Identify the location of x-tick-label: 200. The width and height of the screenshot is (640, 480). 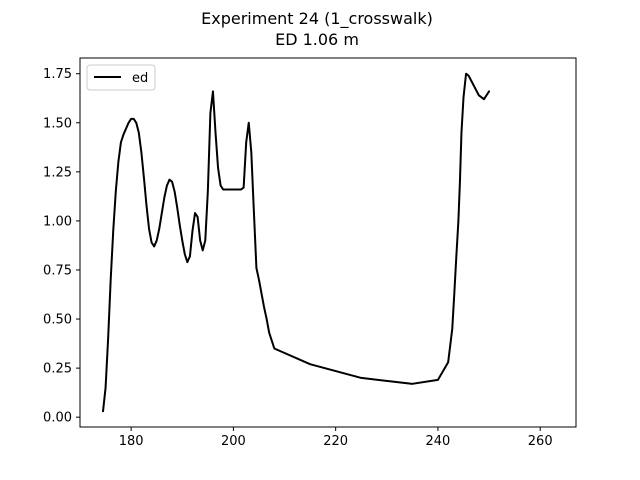
(233, 441).